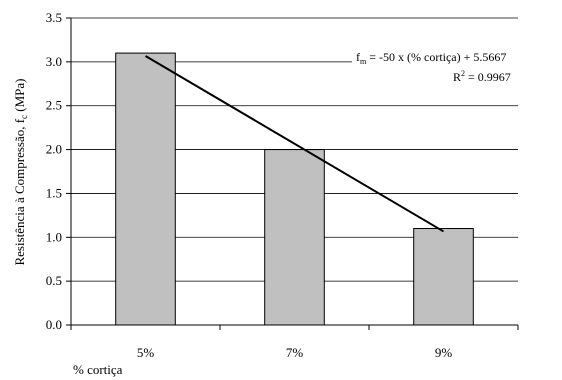  What do you see at coordinates (146, 352) in the screenshot?
I see `x-tick-label-5%: 5%` at bounding box center [146, 352].